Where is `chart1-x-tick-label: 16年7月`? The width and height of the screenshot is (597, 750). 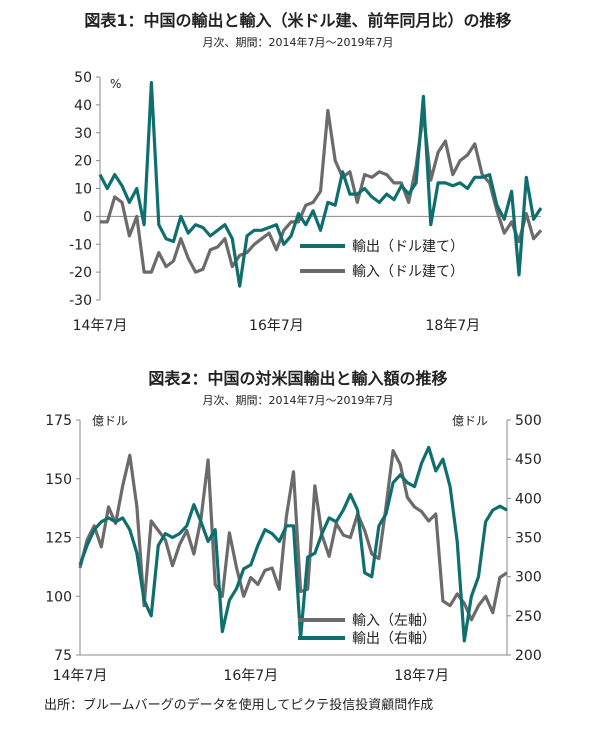 chart1-x-tick-label: 16年7月 is located at coordinates (276, 326).